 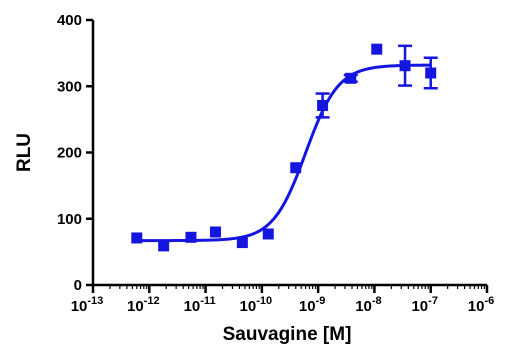 I want to click on x-tick-exponent: -13, so click(x=95, y=301).